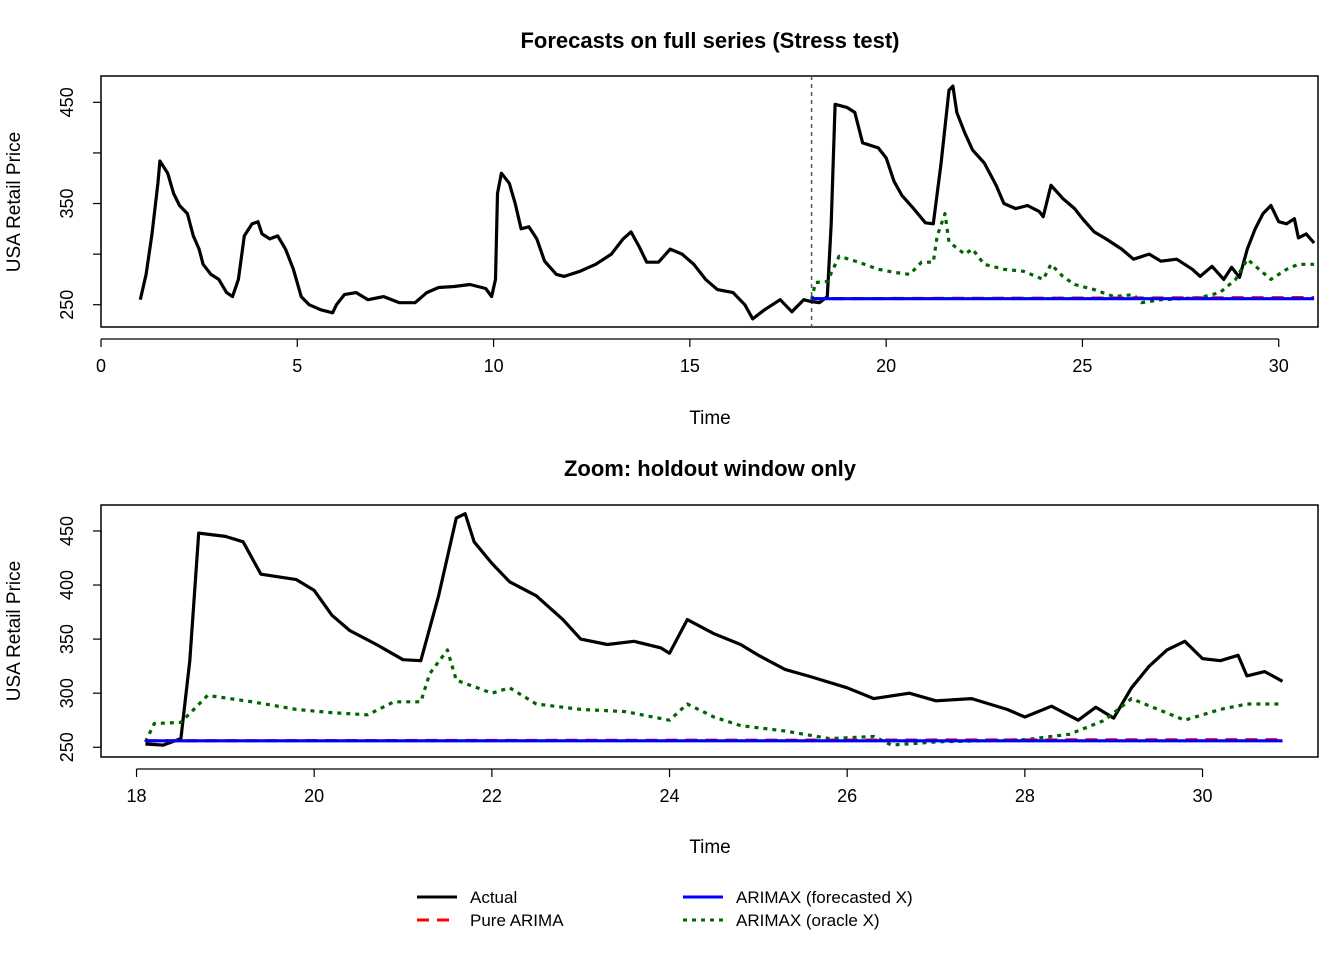  What do you see at coordinates (690, 366) in the screenshot?
I see `x-tick-label: 15` at bounding box center [690, 366].